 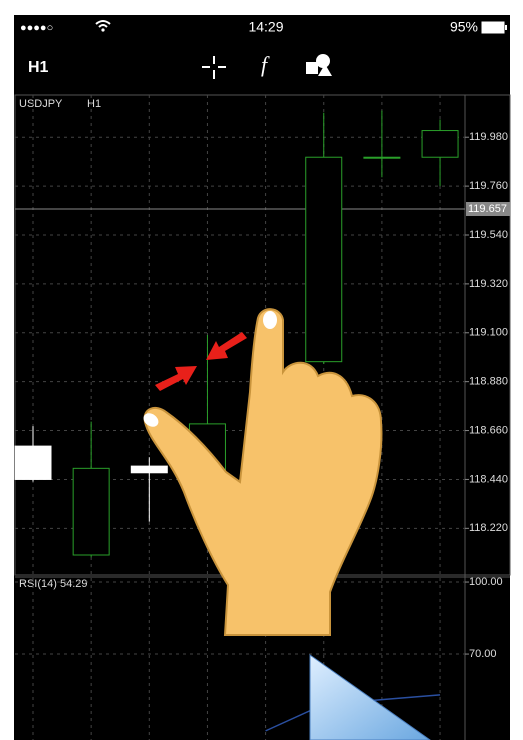 What do you see at coordinates (41, 104) in the screenshot?
I see `symbol-label: USDJPY` at bounding box center [41, 104].